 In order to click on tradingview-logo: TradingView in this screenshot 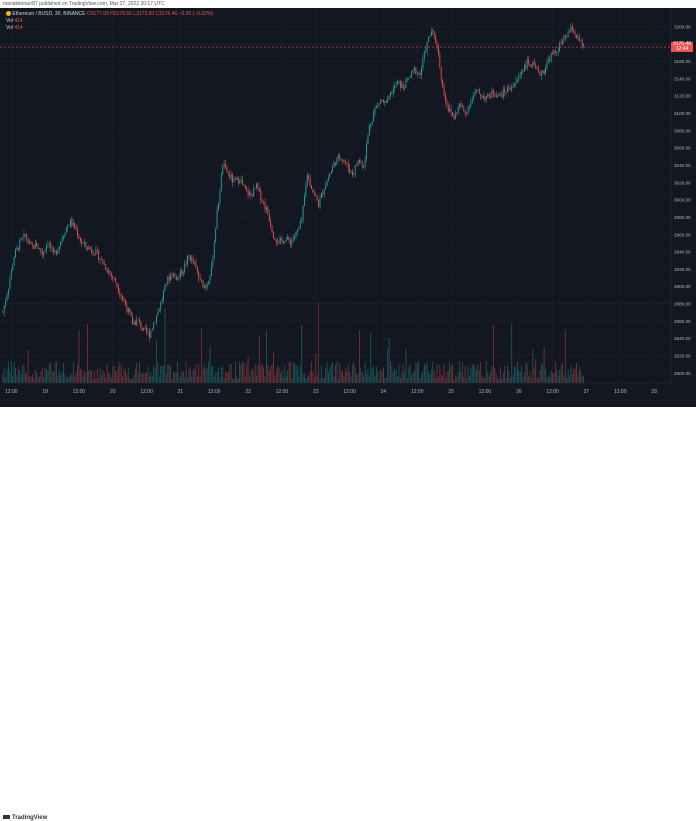, I will do `click(25, 818)`.